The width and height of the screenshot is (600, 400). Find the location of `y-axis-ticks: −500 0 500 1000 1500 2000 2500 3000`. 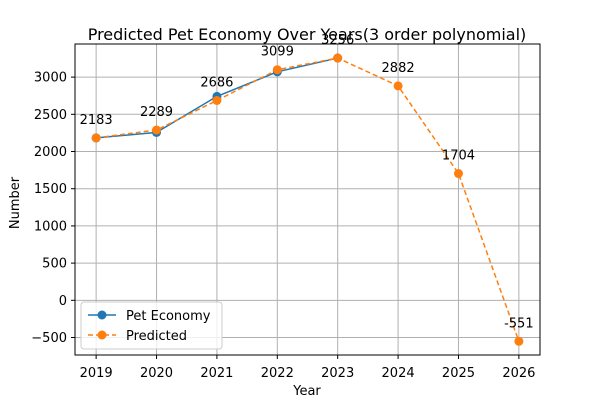

y-axis-ticks: −500 0 500 1000 1500 2000 2500 3000 is located at coordinates (53, 208).